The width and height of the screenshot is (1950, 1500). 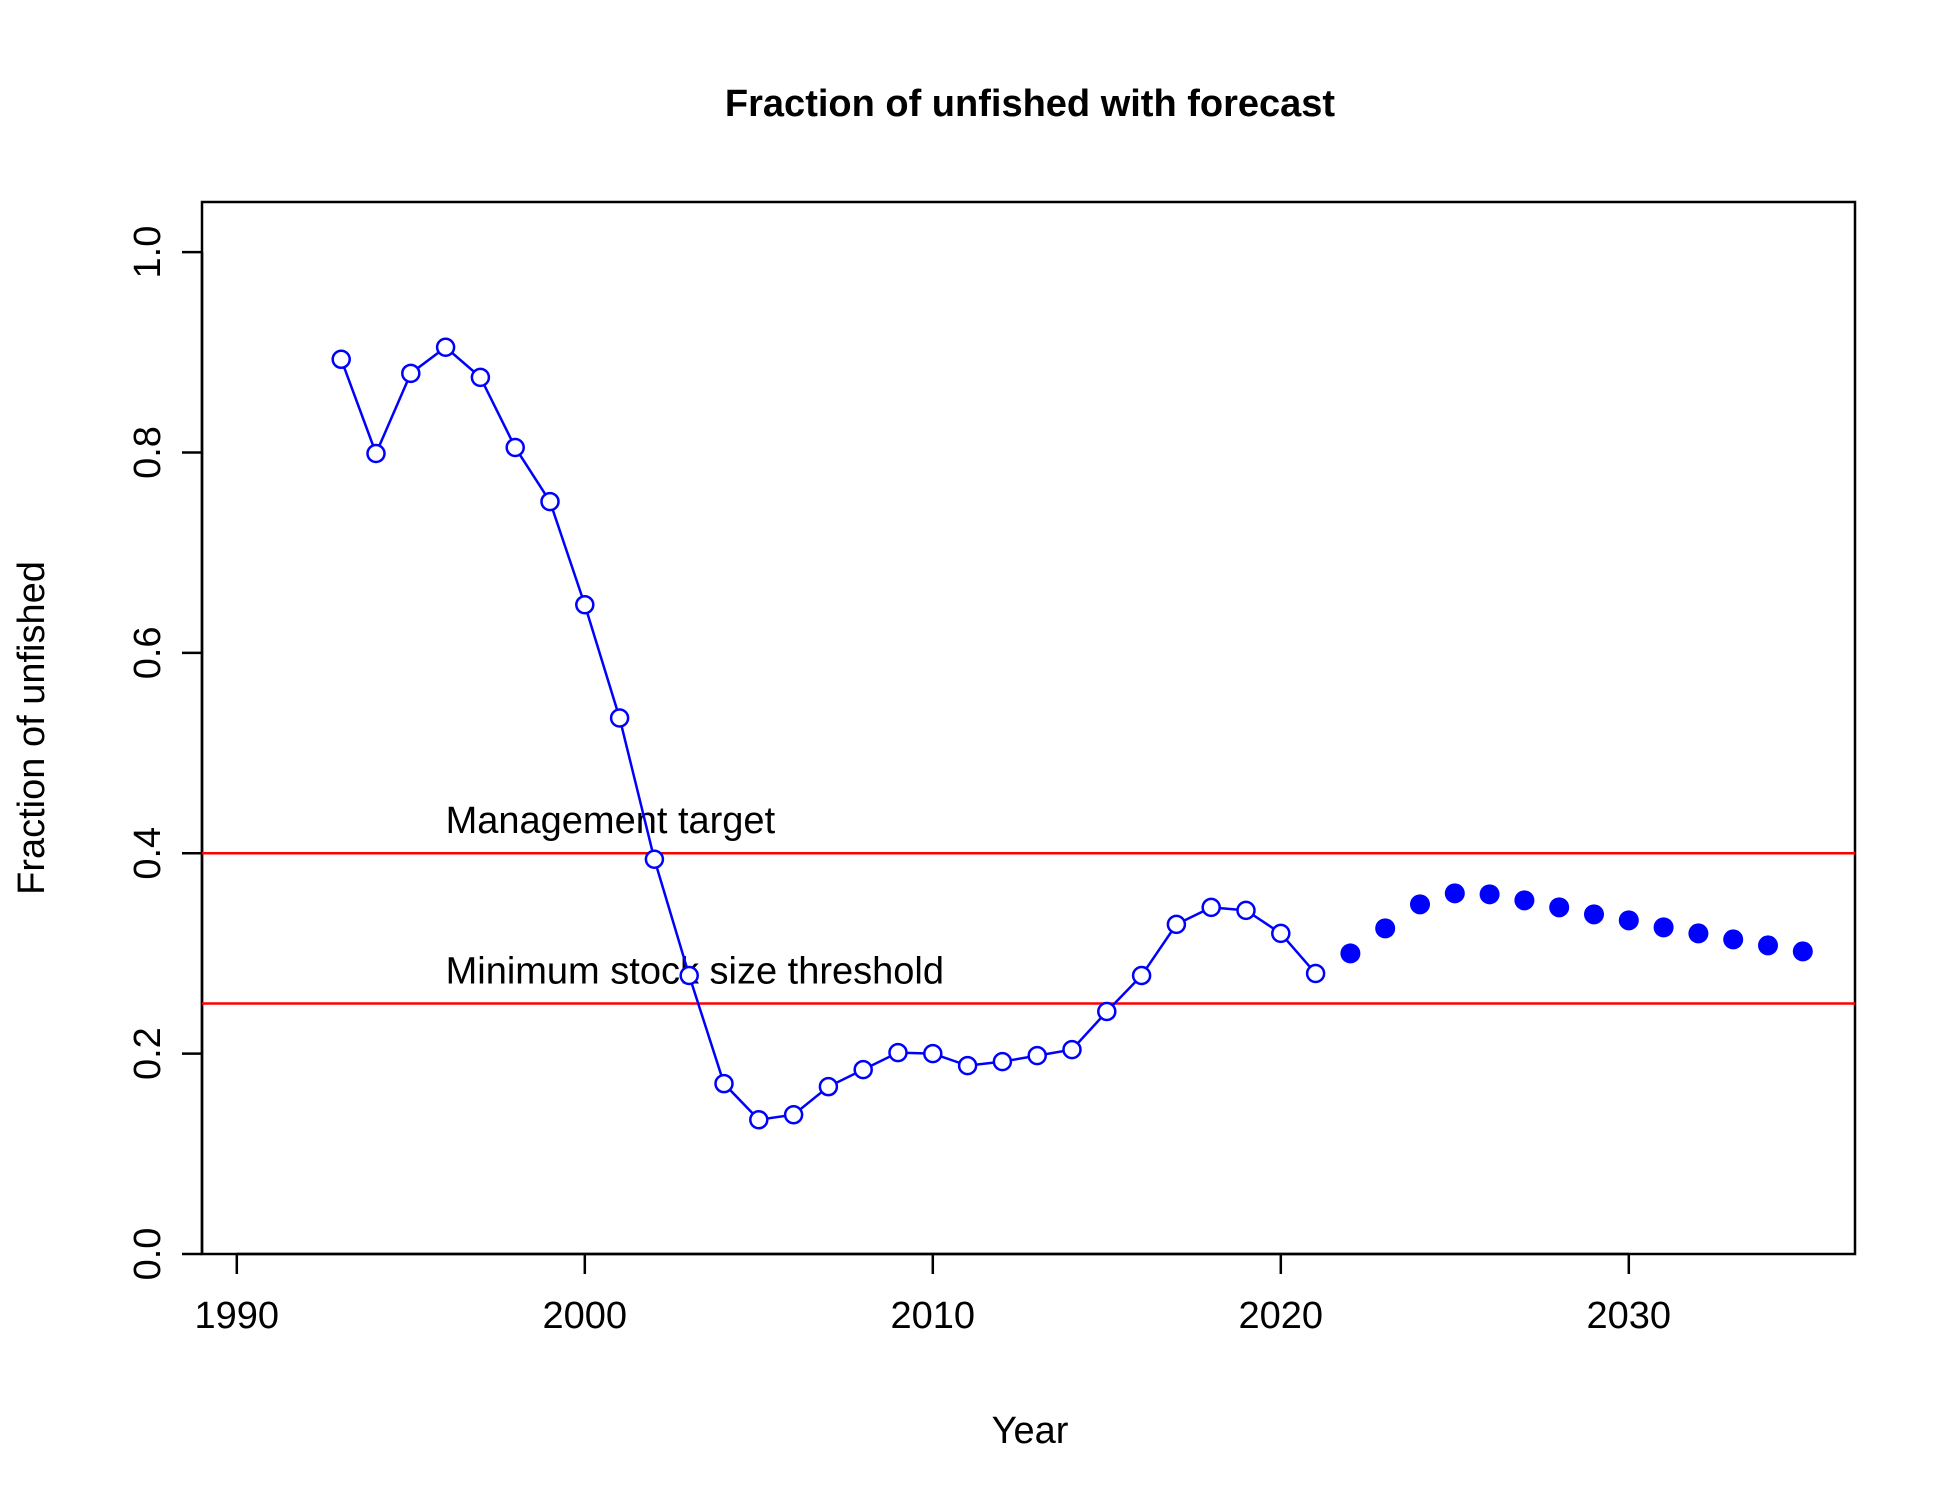 What do you see at coordinates (611, 821) in the screenshot?
I see `reference-line-label: Management target` at bounding box center [611, 821].